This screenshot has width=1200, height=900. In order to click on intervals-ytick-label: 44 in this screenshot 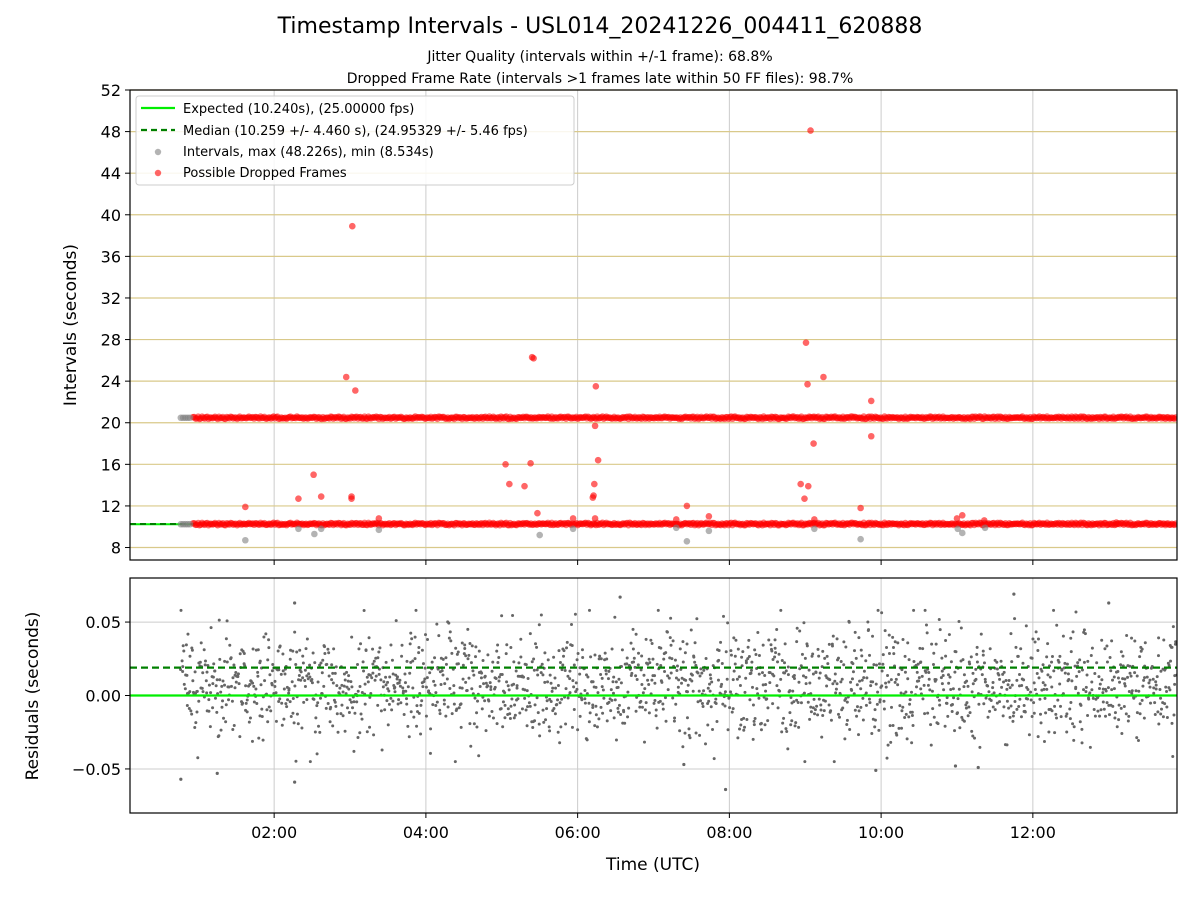, I will do `click(111, 173)`.